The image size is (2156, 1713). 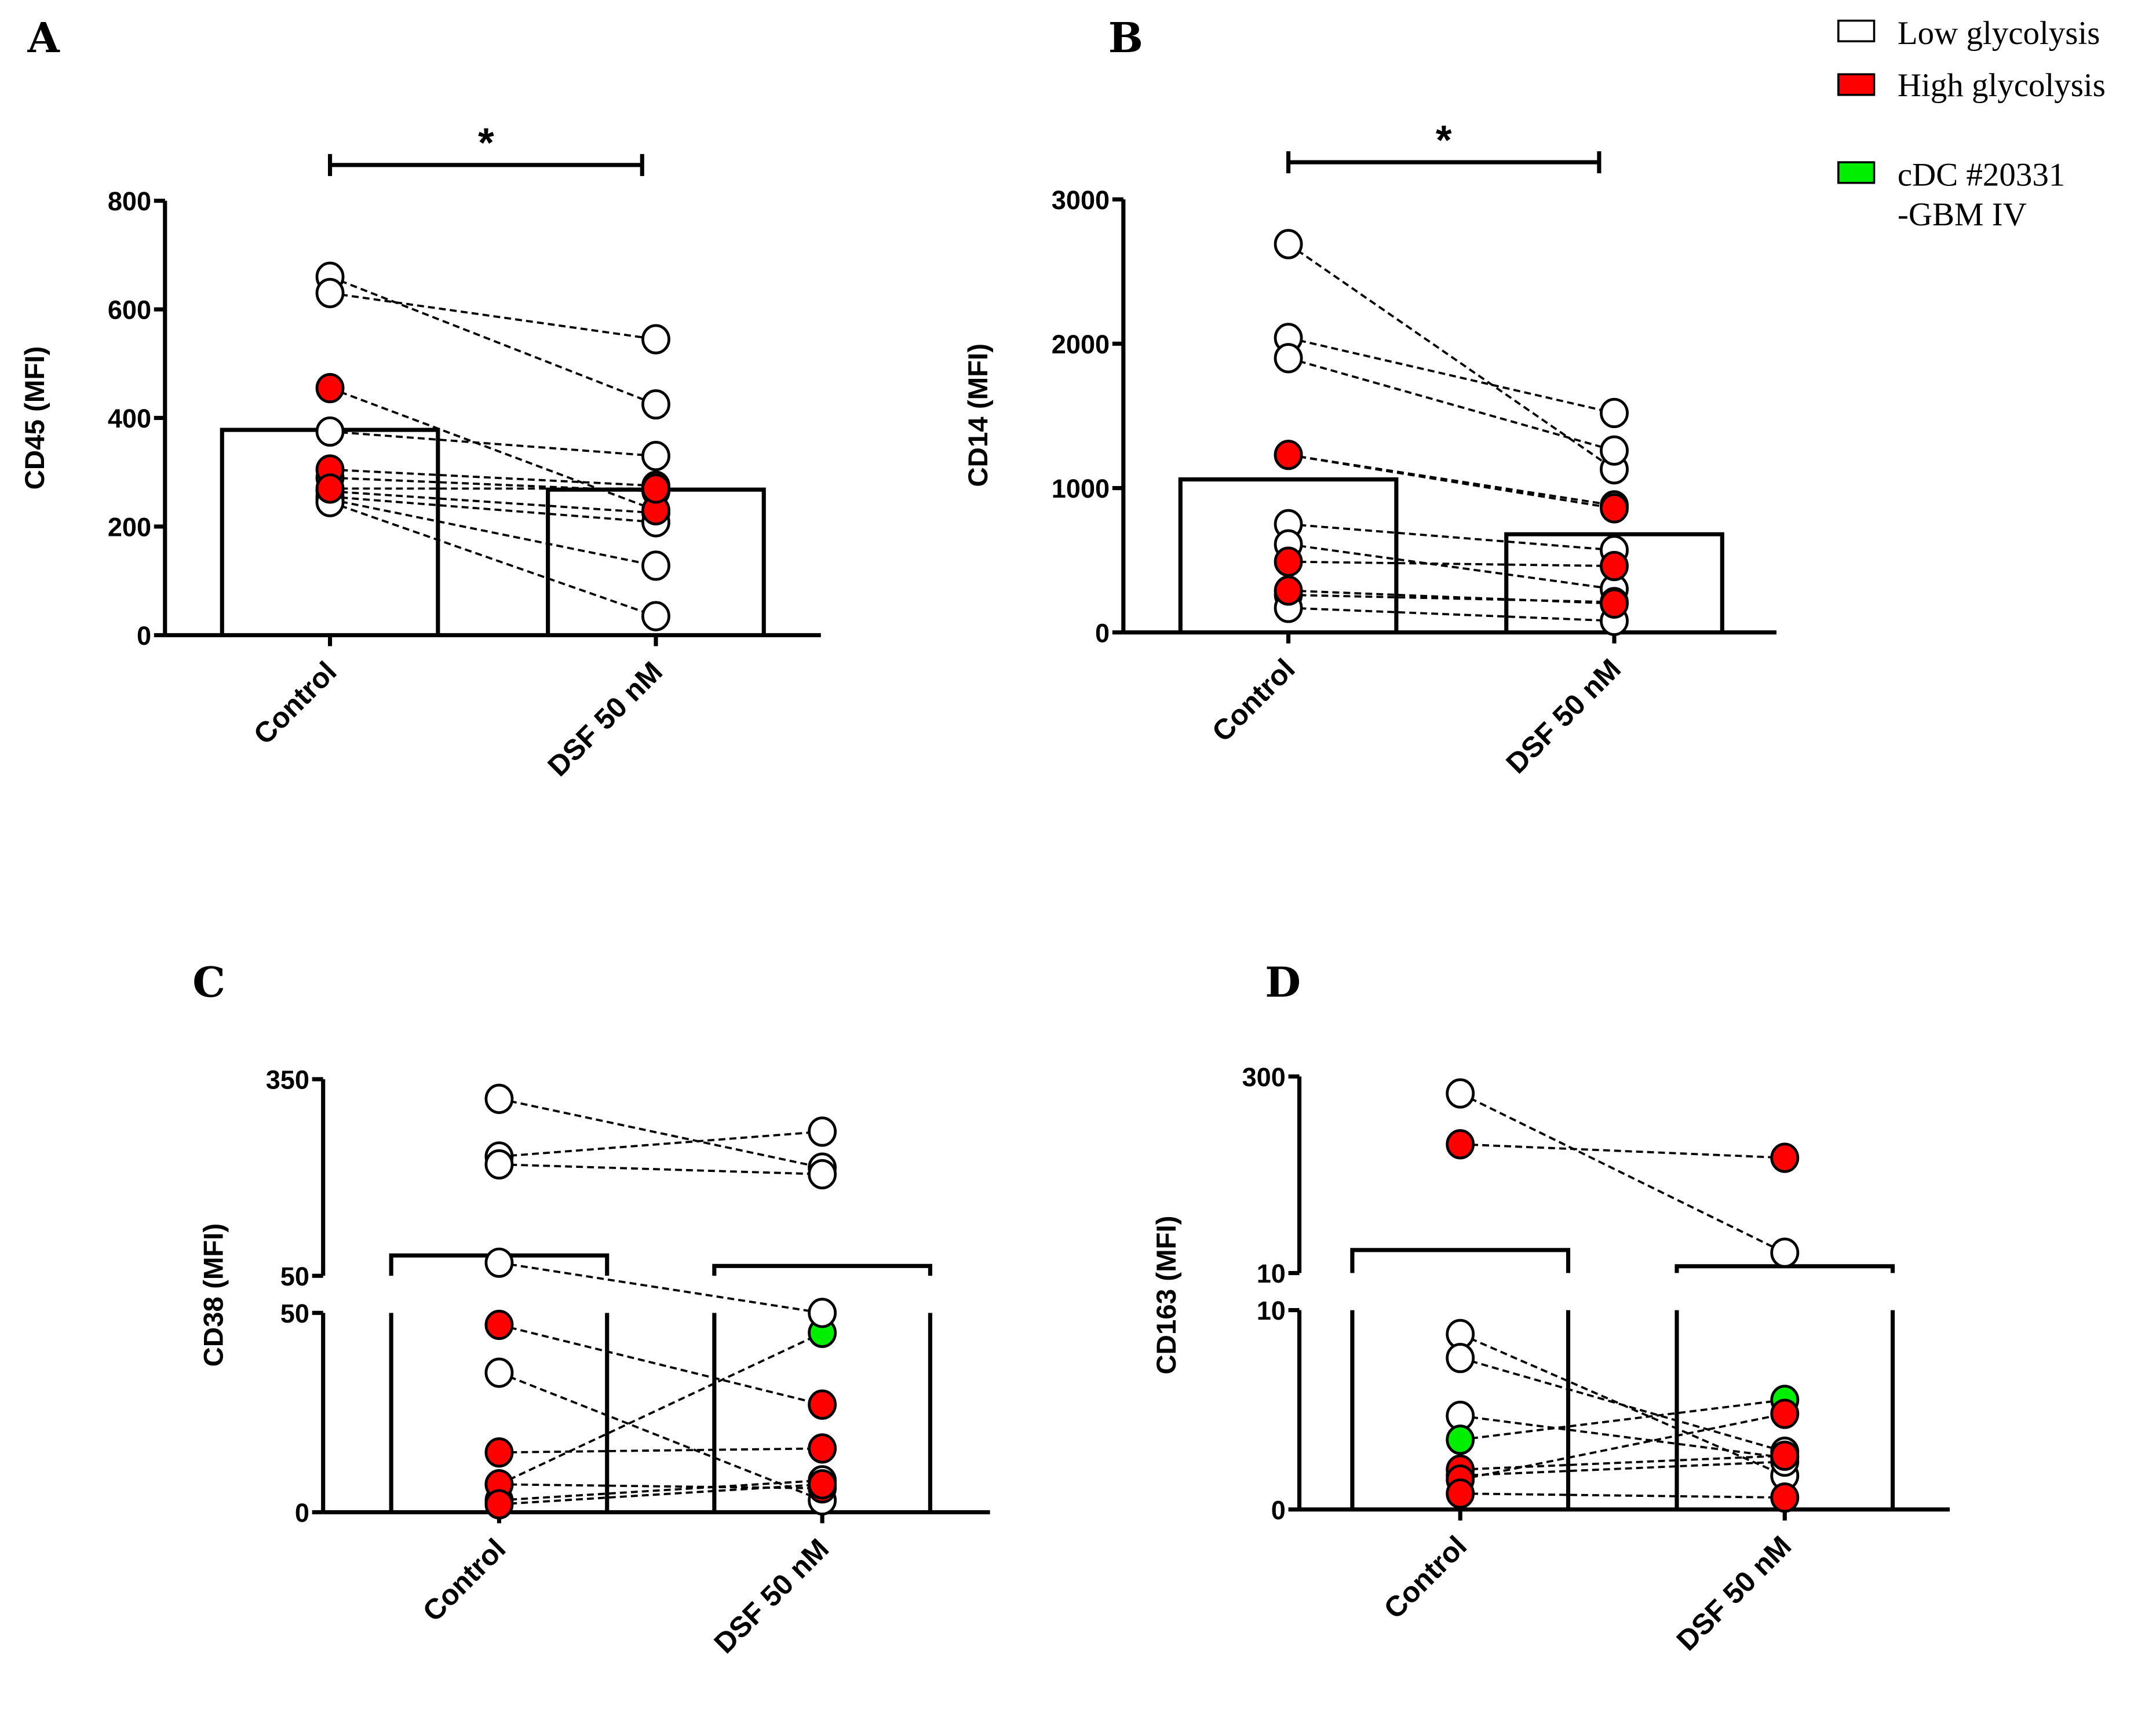 I want to click on y-tick-label: 300, so click(x=1264, y=1077).